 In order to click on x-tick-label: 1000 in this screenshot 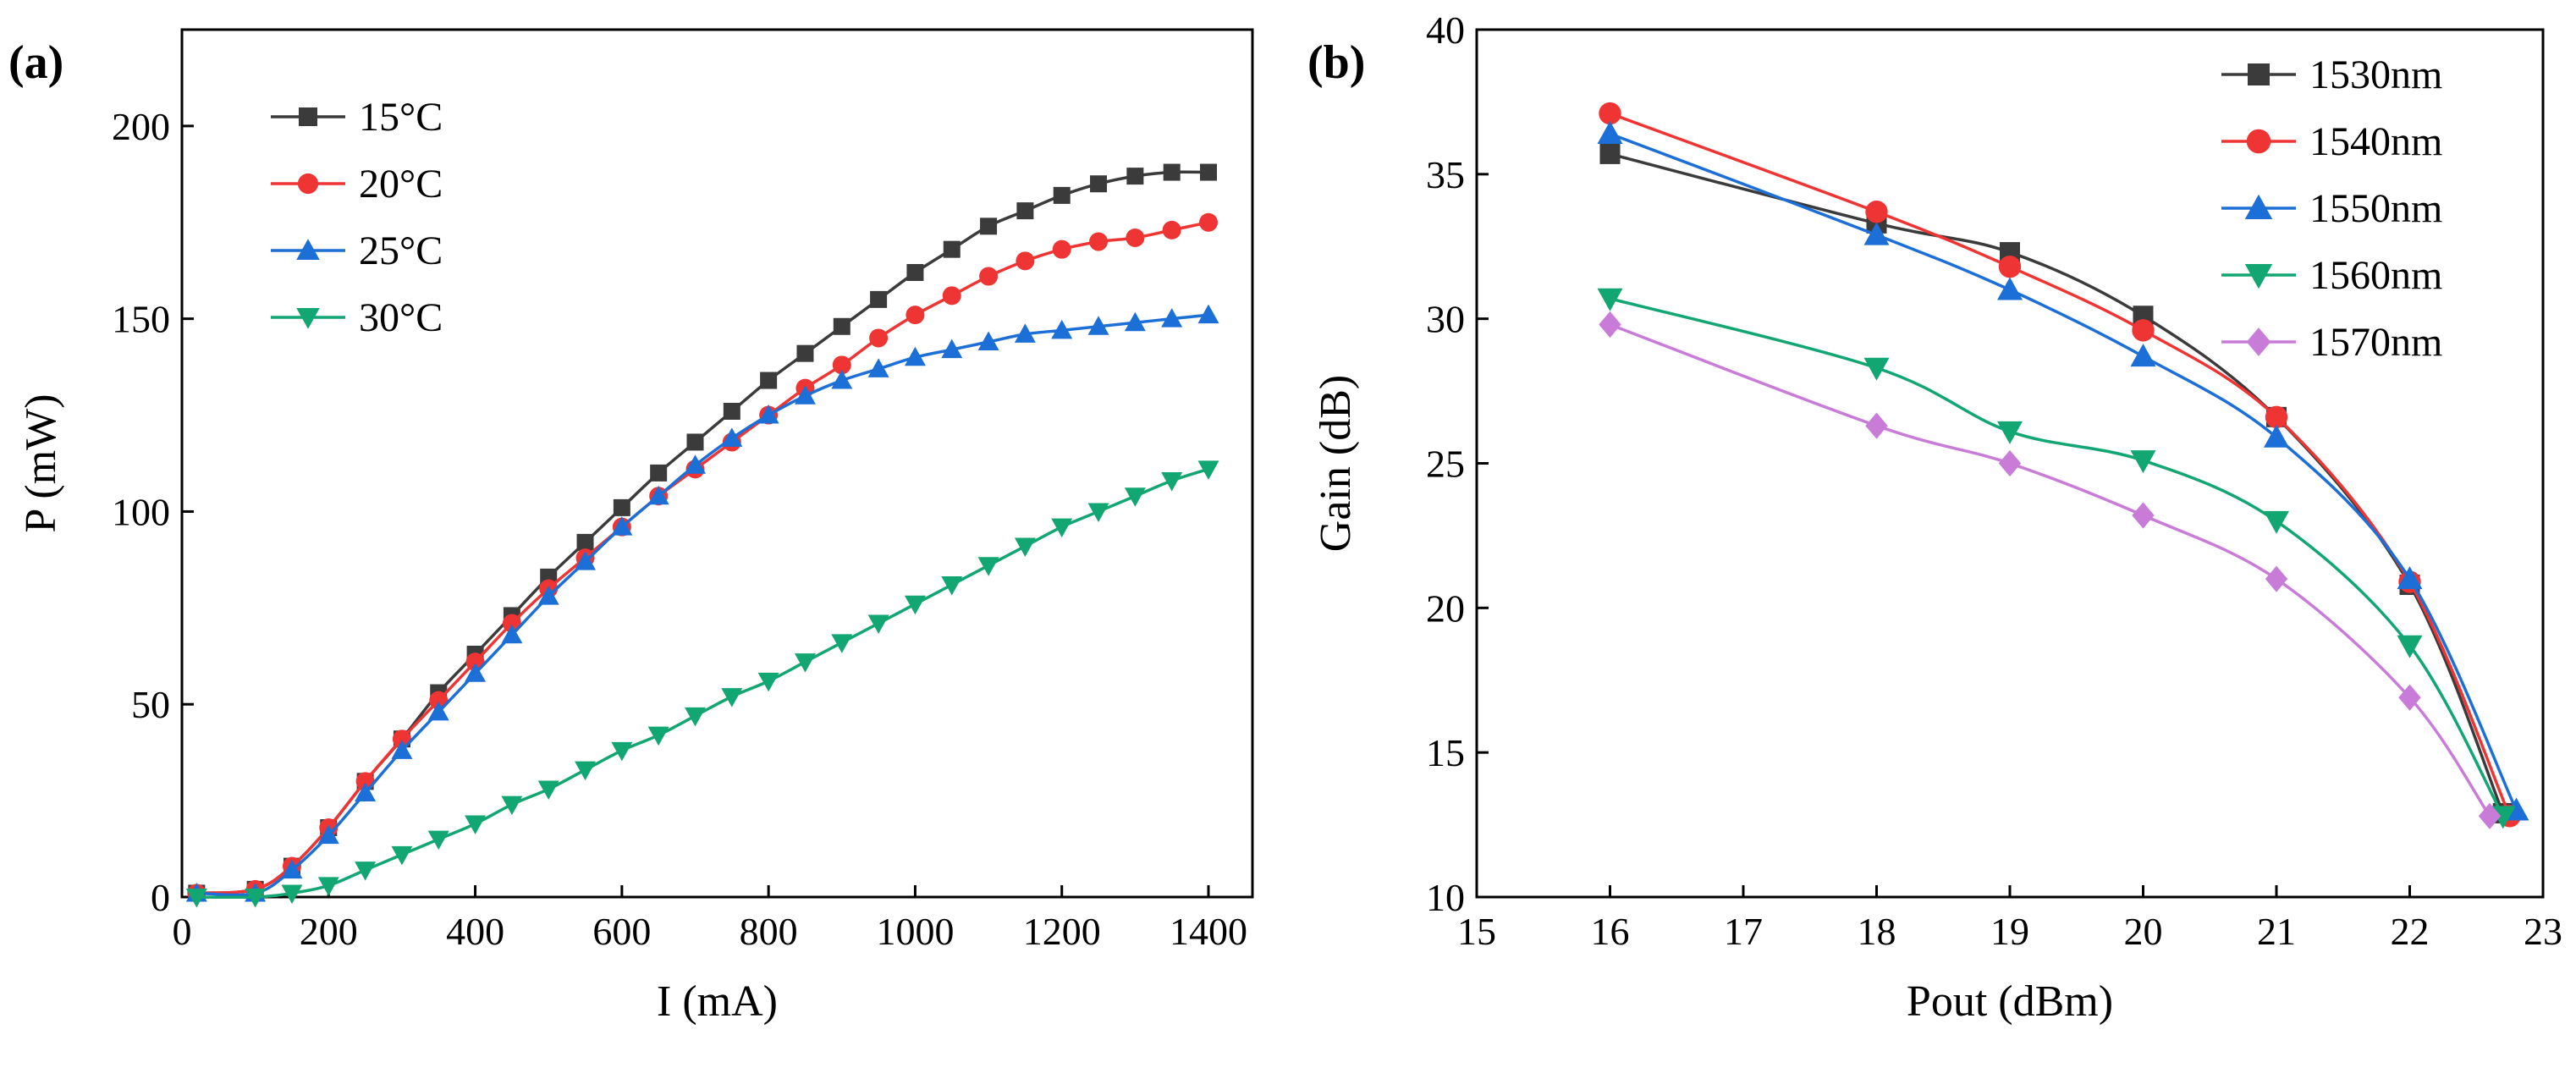, I will do `click(915, 931)`.